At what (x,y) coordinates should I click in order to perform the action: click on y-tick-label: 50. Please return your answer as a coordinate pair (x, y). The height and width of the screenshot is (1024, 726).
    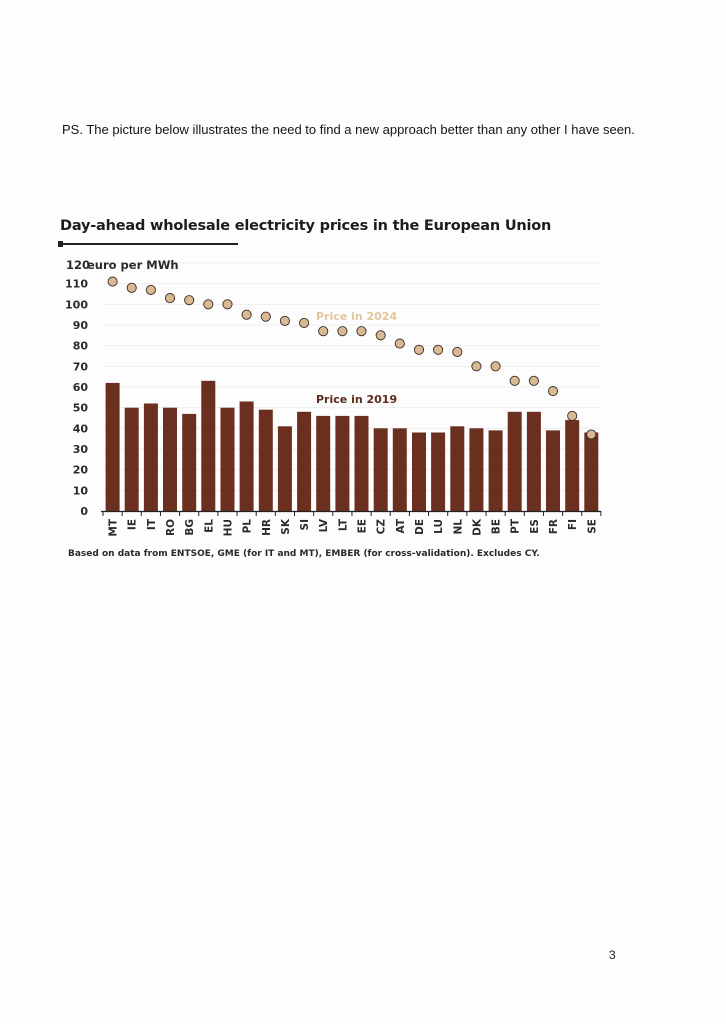
    Looking at the image, I should click on (81, 408).